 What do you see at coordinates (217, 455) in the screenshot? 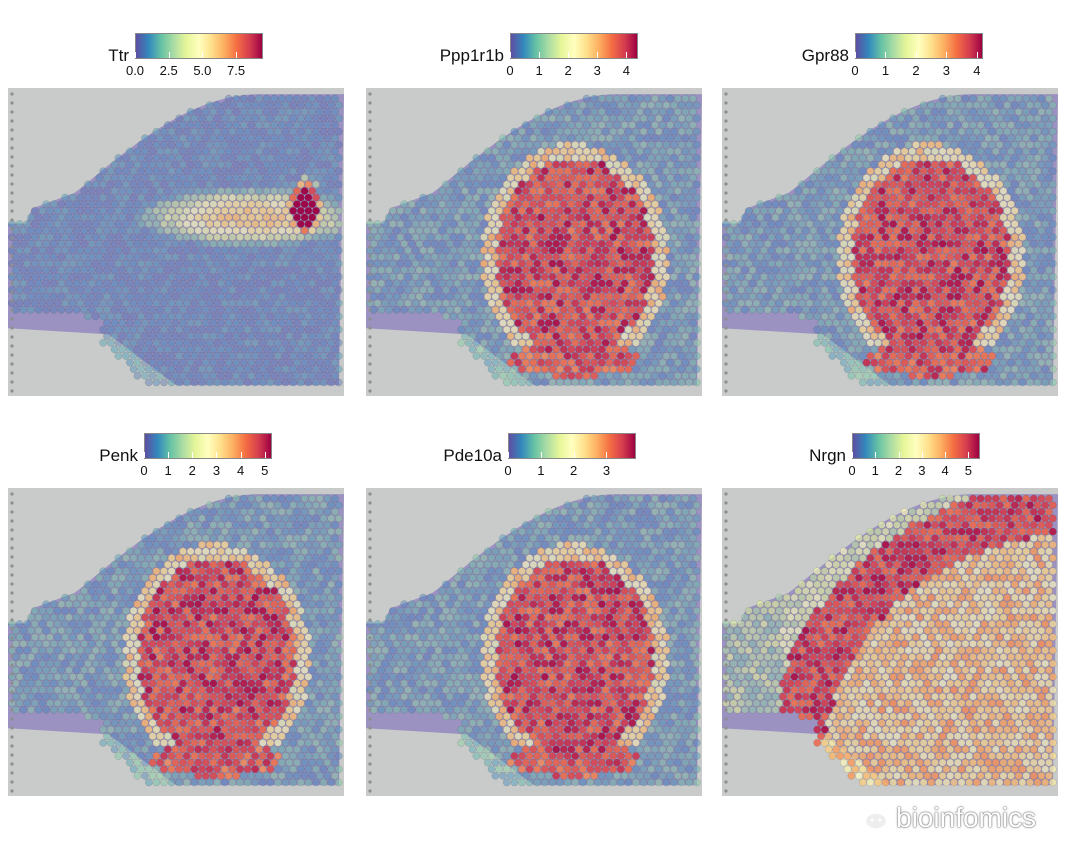
I see `colorbar-tick` at bounding box center [217, 455].